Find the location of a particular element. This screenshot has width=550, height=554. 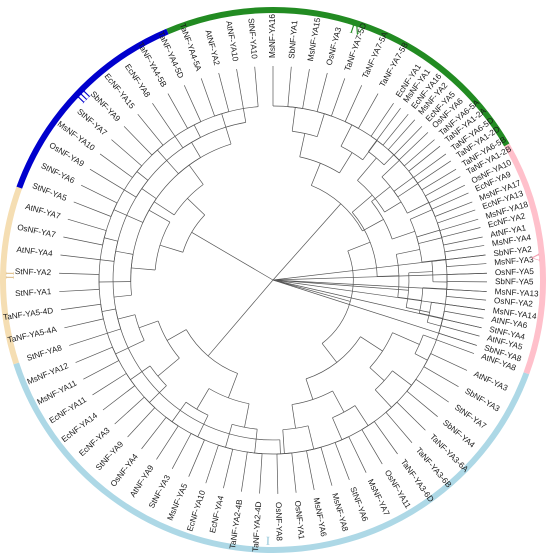

leaf-label: SbNF-YA2 is located at coordinates (513, 251).